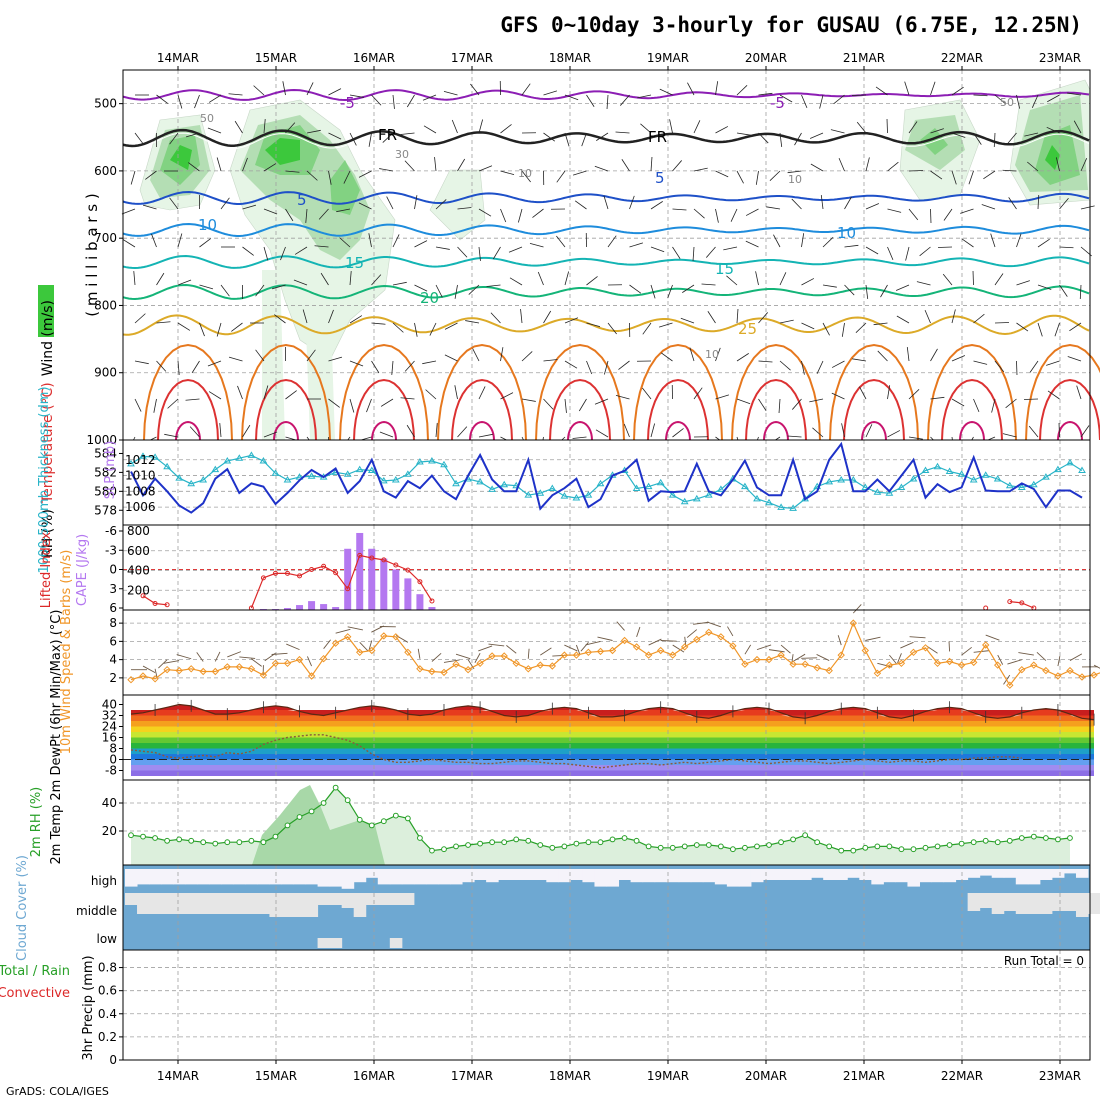  I want to click on temp-color-band, so click(612, 762).